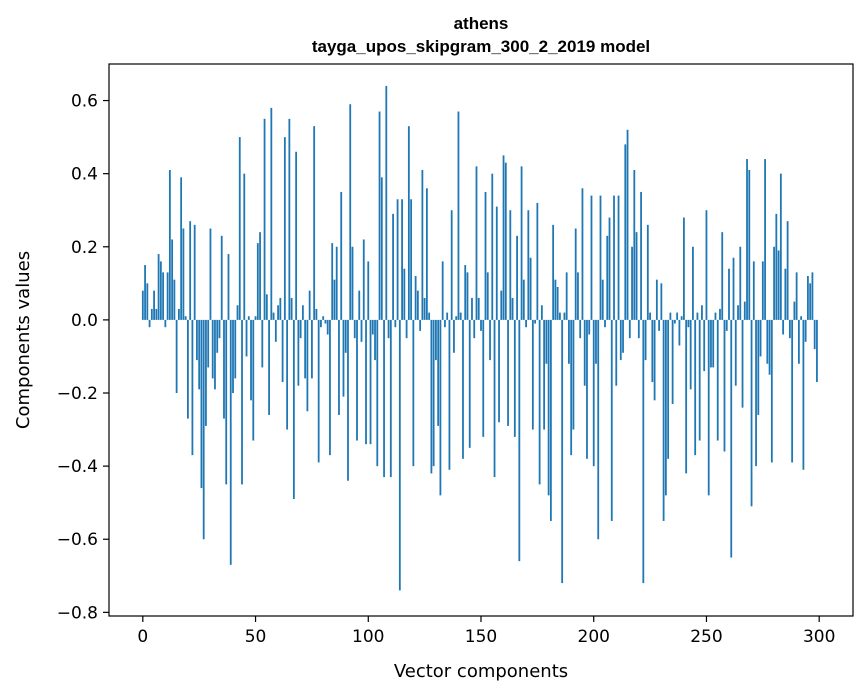 Image resolution: width=867 pixels, height=696 pixels. What do you see at coordinates (23, 340) in the screenshot?
I see `y-axis-label: Components values` at bounding box center [23, 340].